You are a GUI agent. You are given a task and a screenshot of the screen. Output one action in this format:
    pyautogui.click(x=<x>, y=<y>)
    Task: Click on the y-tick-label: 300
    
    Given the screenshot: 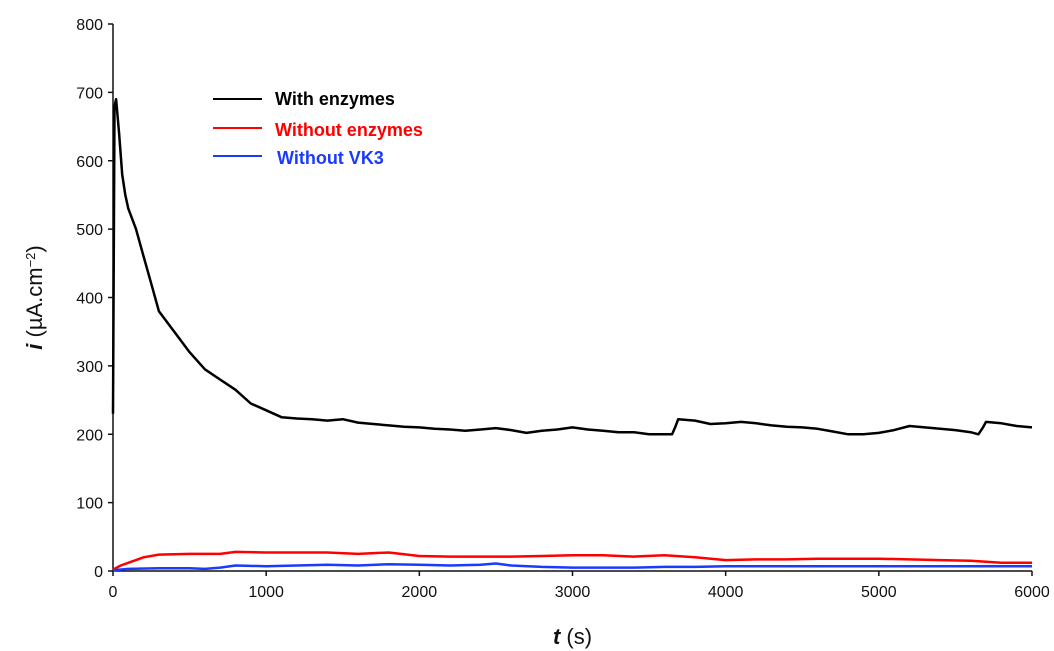 What is the action you would take?
    pyautogui.click(x=89, y=367)
    